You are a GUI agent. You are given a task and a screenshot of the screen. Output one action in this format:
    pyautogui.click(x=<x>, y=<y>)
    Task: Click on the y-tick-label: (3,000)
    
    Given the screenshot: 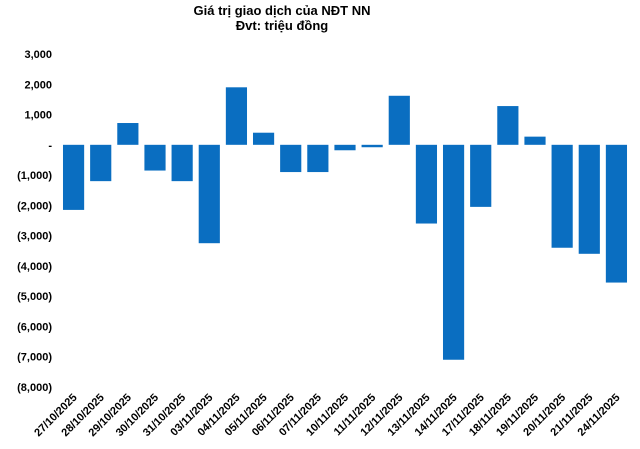 What is the action you would take?
    pyautogui.click(x=34, y=237)
    